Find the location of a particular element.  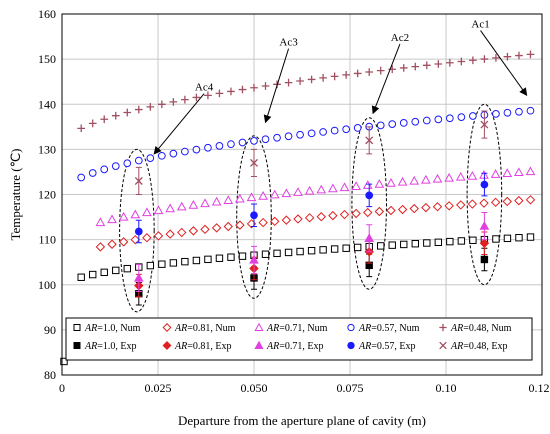

y-tick-label: 140 is located at coordinates (47, 104).